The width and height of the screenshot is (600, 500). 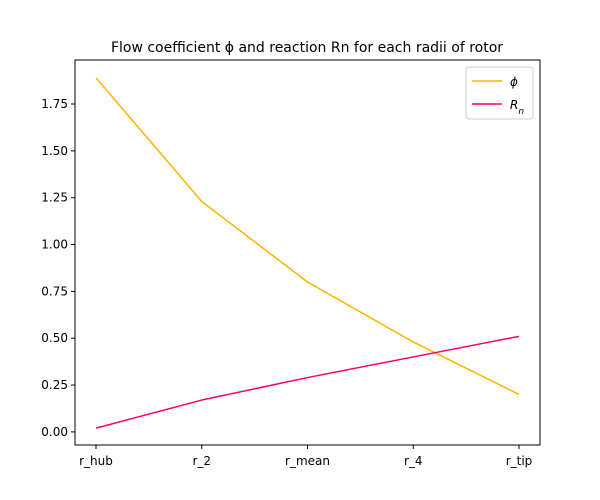 What do you see at coordinates (54, 245) in the screenshot?
I see `y-tick-label-4: 1.00` at bounding box center [54, 245].